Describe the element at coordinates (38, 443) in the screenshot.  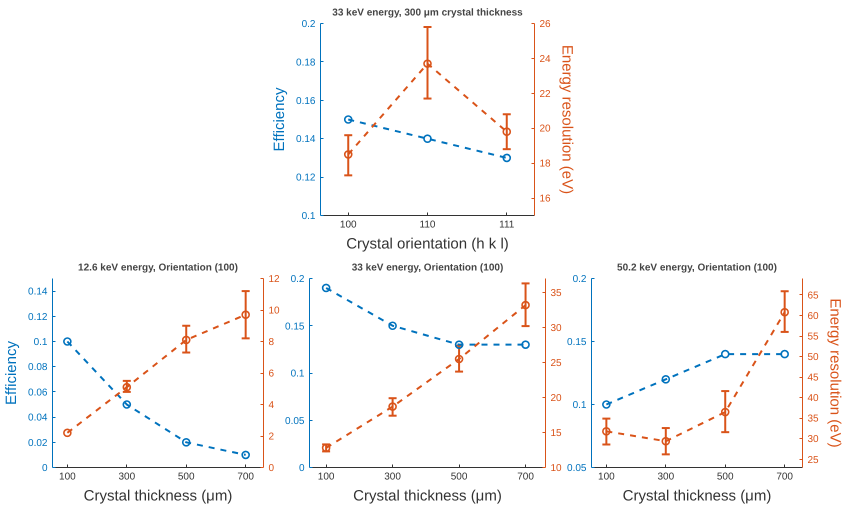
I see `y-tick-label: 0.02` at that location.